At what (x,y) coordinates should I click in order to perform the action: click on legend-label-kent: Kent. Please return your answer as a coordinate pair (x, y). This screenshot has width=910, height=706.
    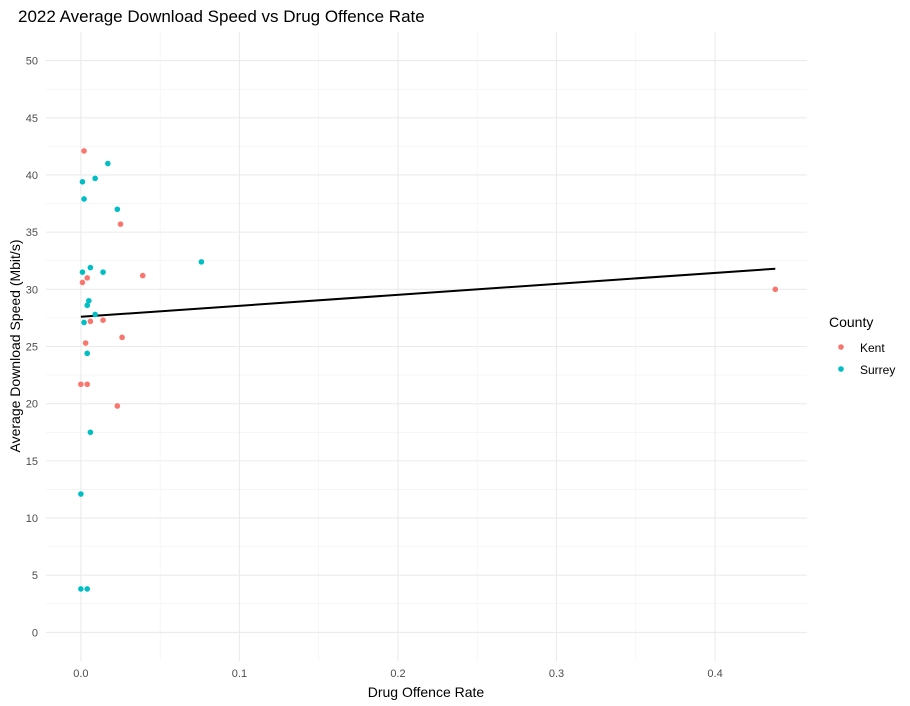
    Looking at the image, I should click on (872, 348).